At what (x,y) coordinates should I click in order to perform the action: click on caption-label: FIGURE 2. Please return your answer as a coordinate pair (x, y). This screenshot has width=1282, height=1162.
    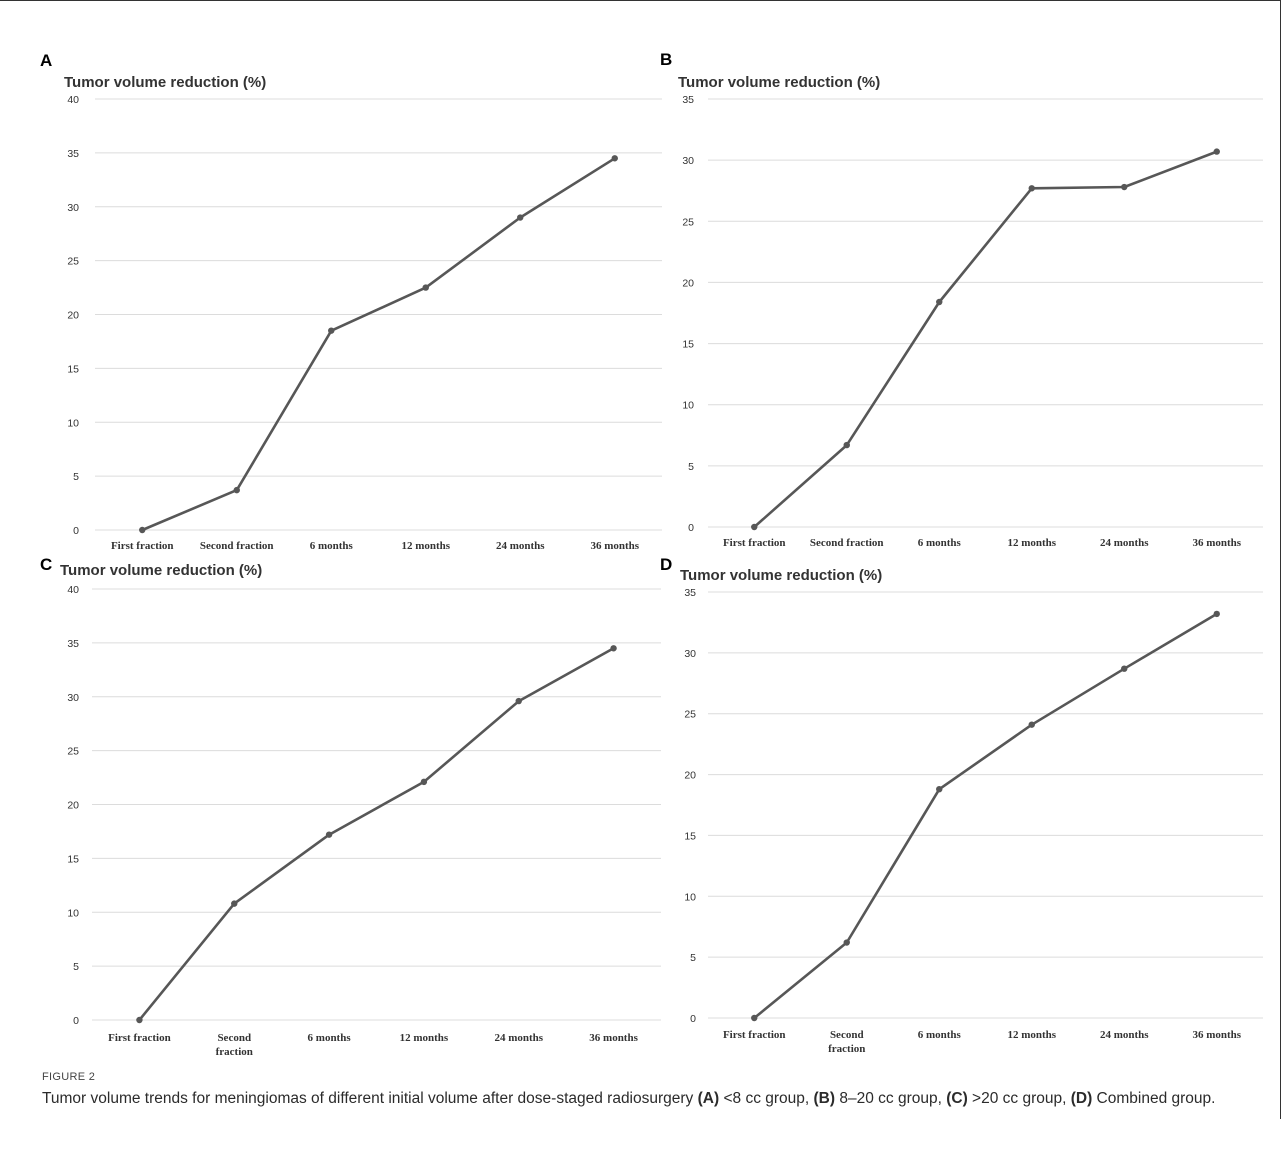
    Looking at the image, I should click on (69, 1077).